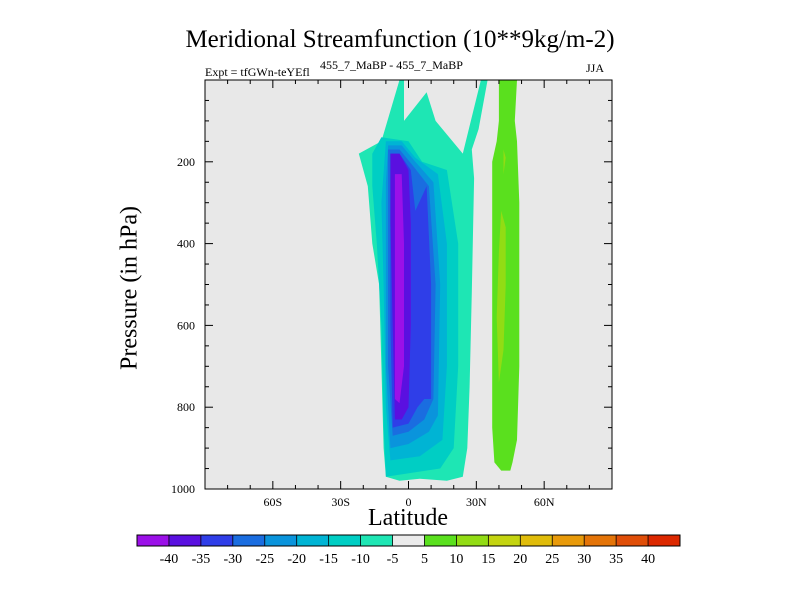 The width and height of the screenshot is (800, 600). What do you see at coordinates (257, 72) in the screenshot?
I see `experiment-label: Expt = tfGWn-teYEfl` at bounding box center [257, 72].